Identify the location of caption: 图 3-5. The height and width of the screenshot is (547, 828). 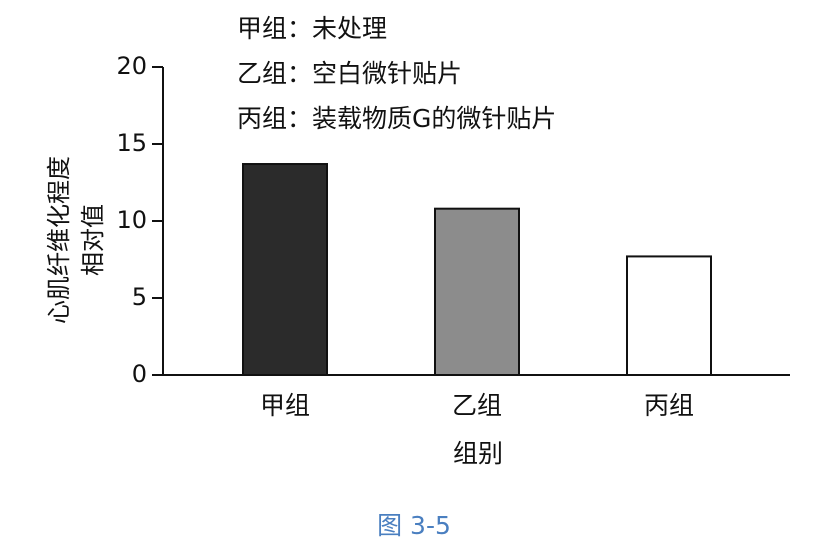
(414, 525).